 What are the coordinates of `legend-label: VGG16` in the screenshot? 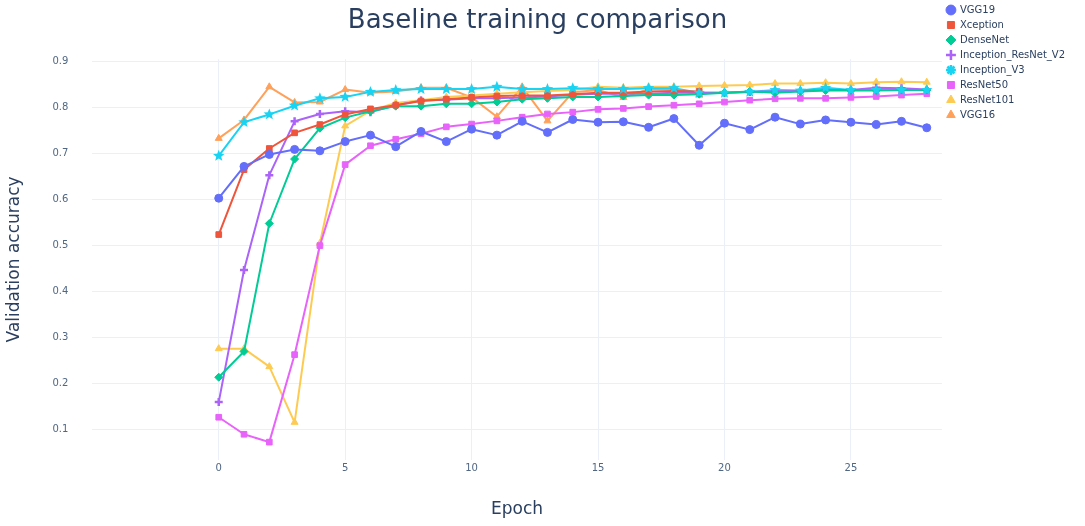 It's located at (977, 114).